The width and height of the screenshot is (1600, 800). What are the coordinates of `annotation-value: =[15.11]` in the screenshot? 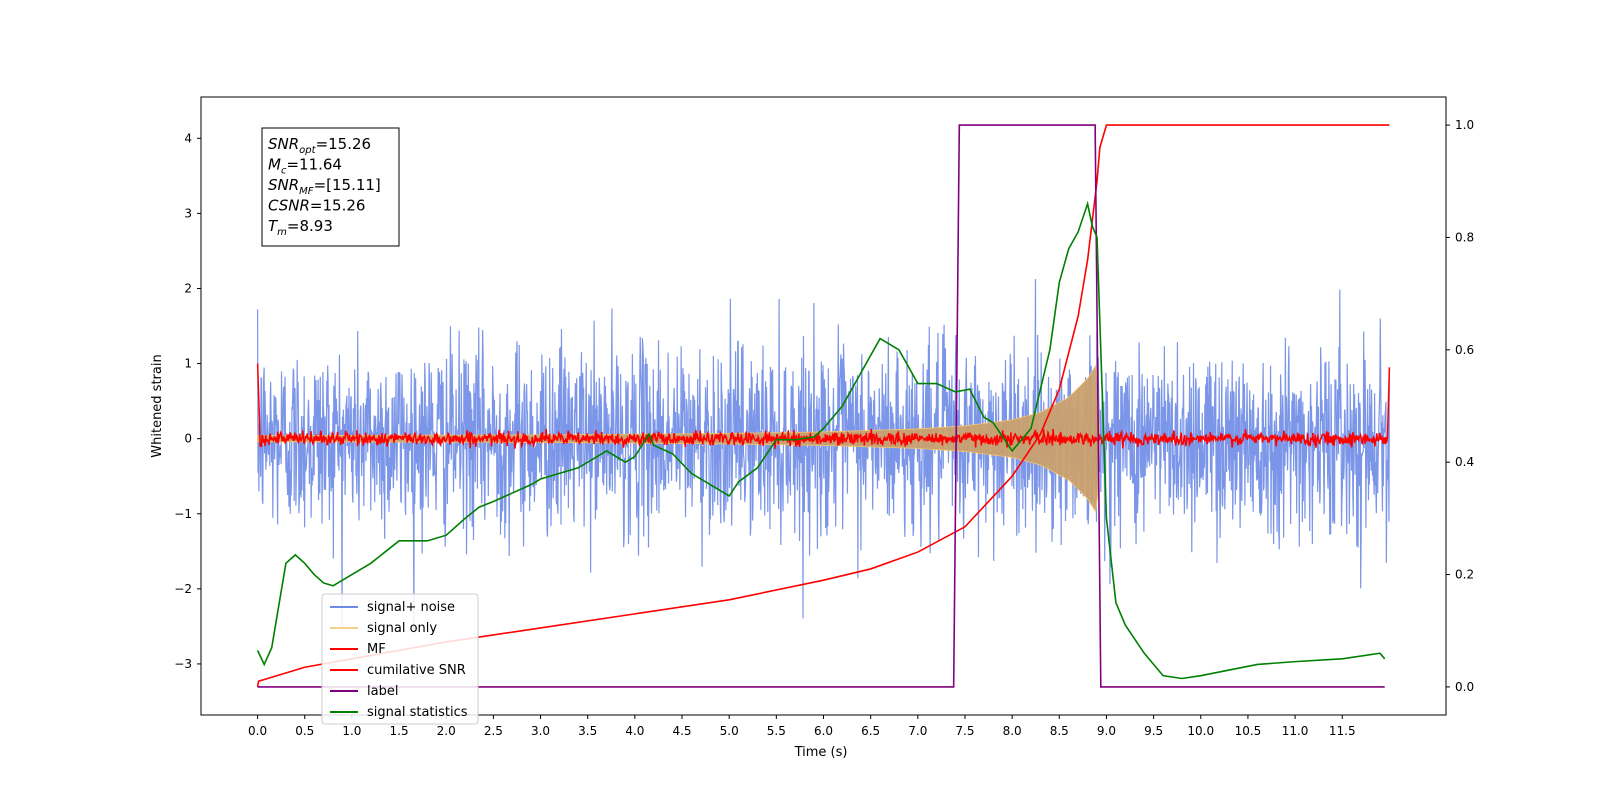 It's located at (347, 185).